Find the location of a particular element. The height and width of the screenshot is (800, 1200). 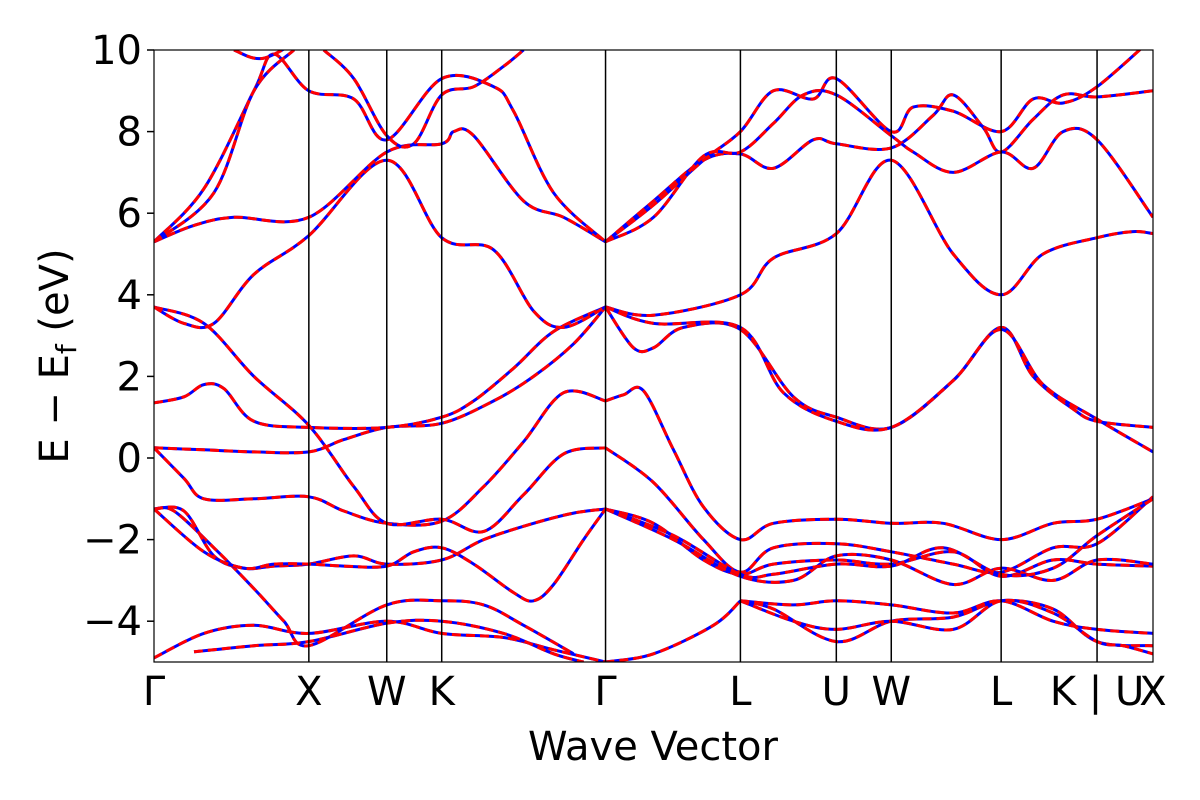

kpoint-label-10: X is located at coordinates (1152, 692).